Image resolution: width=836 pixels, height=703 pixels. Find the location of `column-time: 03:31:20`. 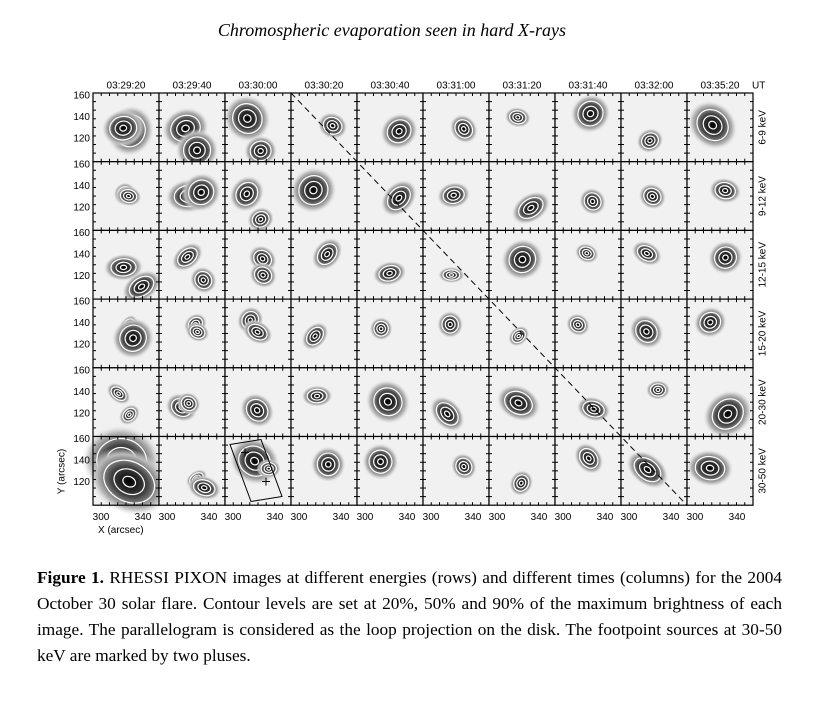

column-time: 03:31:20 is located at coordinates (522, 86).